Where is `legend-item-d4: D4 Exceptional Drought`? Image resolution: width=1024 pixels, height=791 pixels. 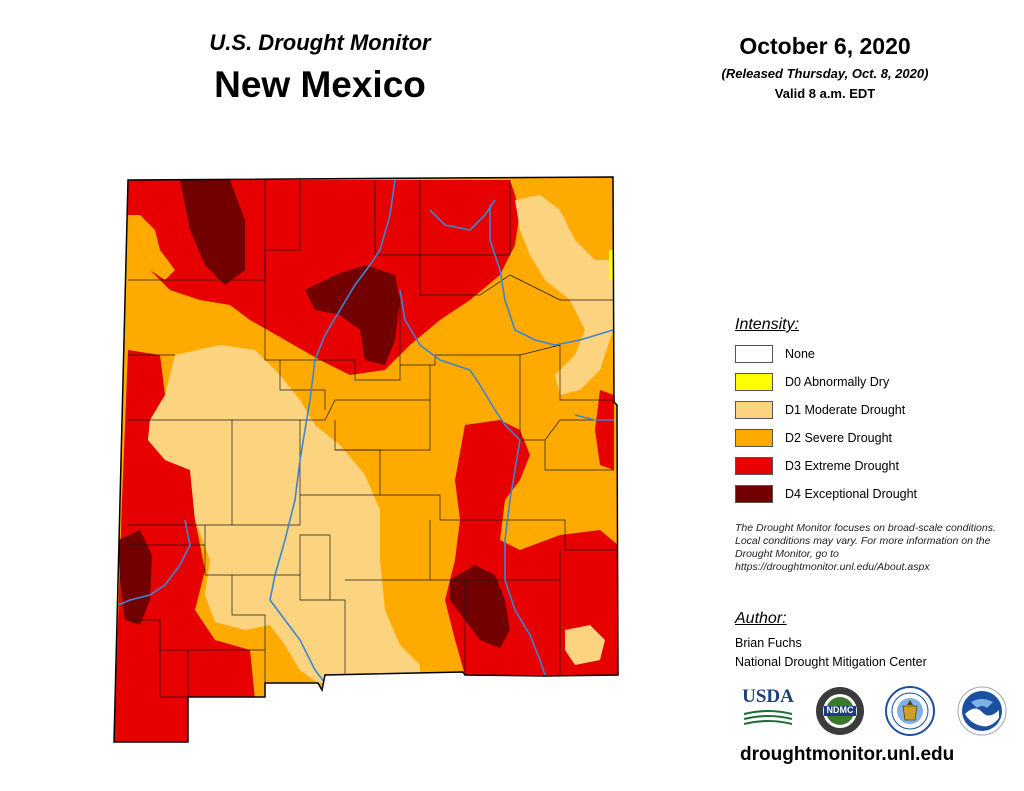 legend-item-d4: D4 Exceptional Drought is located at coordinates (826, 494).